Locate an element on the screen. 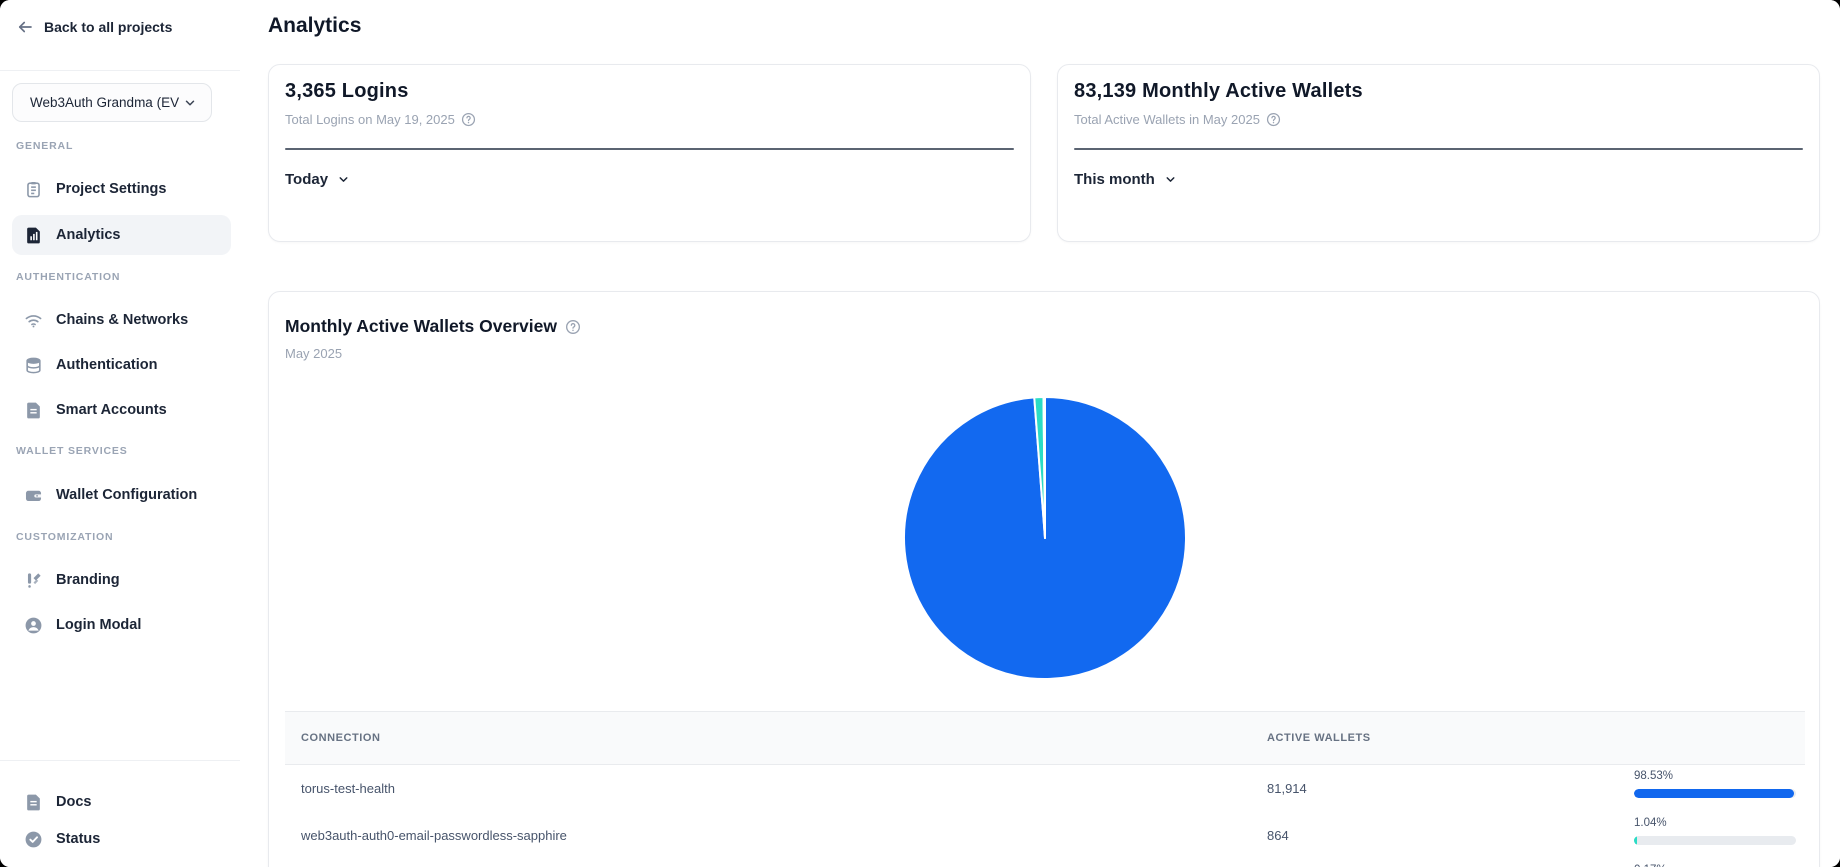 The width and height of the screenshot is (1840, 867). section-label-authentication: AUTHENTICATION is located at coordinates (68, 277).